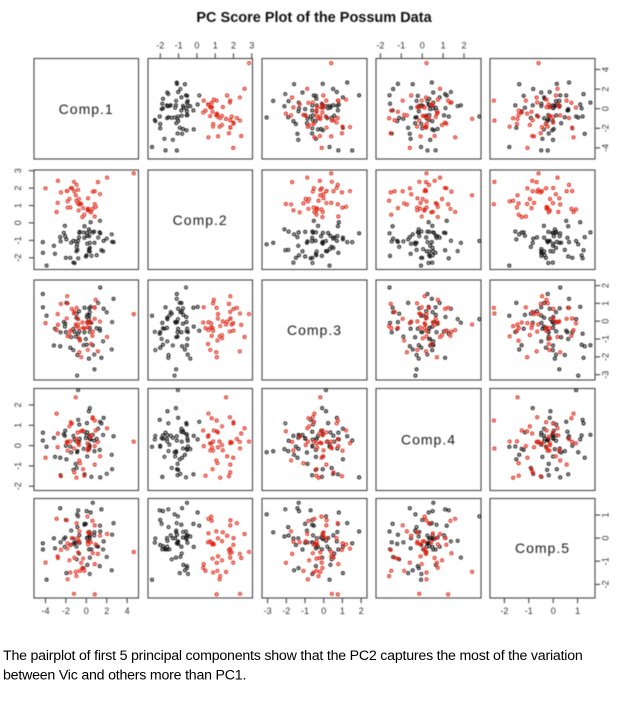  What do you see at coordinates (86, 109) in the screenshot?
I see `svg-text: Comp.1` at bounding box center [86, 109].